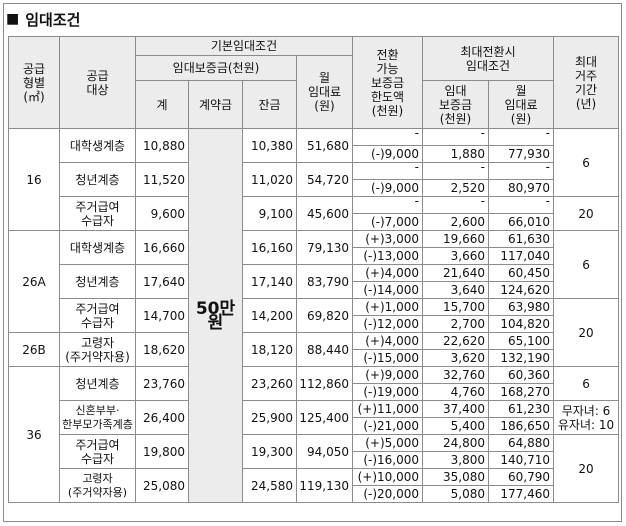  I want to click on header-contract-deposit: 계약금, so click(215, 104).